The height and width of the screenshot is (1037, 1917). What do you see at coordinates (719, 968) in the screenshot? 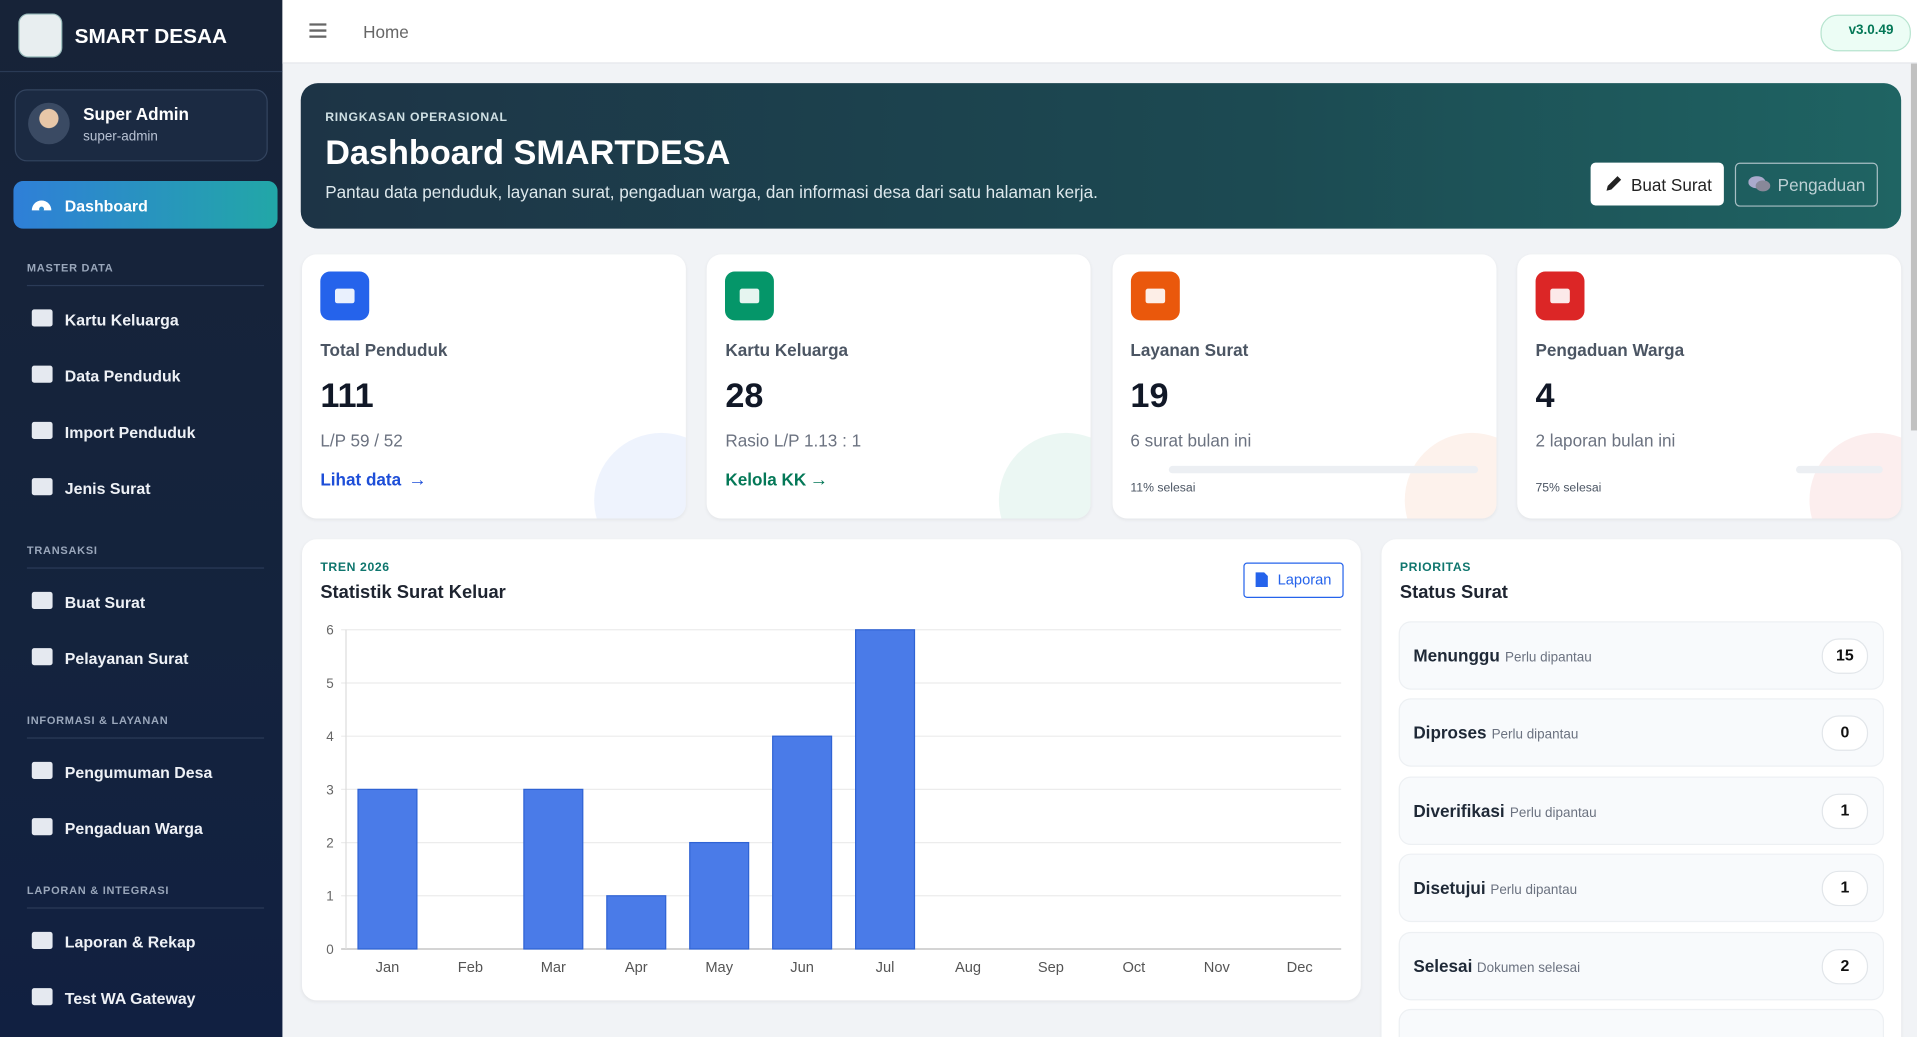
I see `x-tick-label: May` at bounding box center [719, 968].